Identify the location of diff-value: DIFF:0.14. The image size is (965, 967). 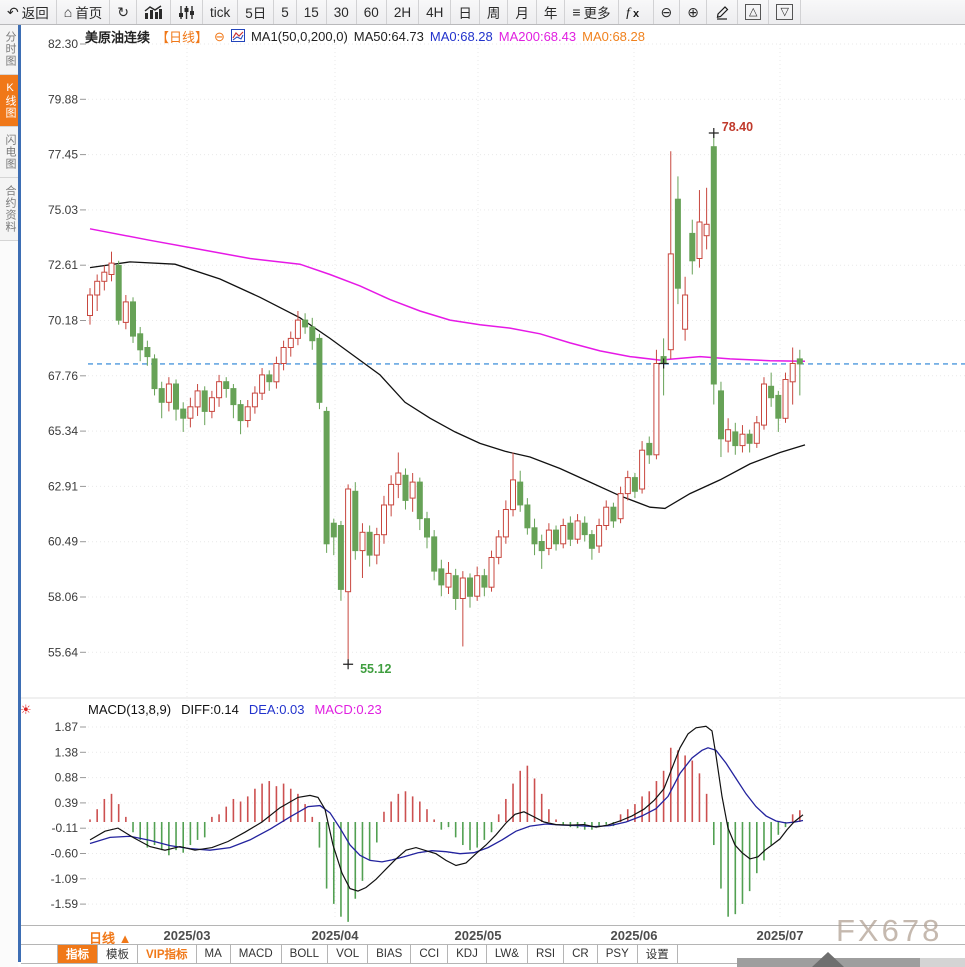
(210, 709).